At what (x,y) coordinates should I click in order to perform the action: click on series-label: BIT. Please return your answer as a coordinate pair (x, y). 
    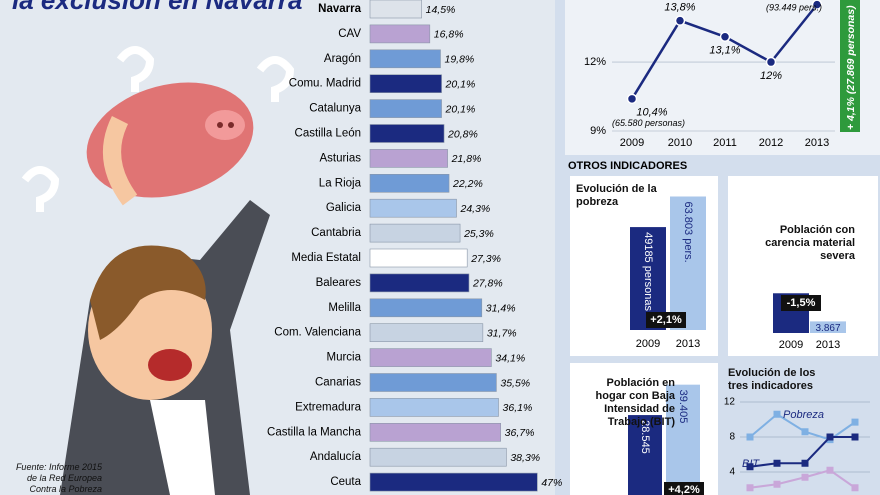
    Looking at the image, I should click on (751, 464).